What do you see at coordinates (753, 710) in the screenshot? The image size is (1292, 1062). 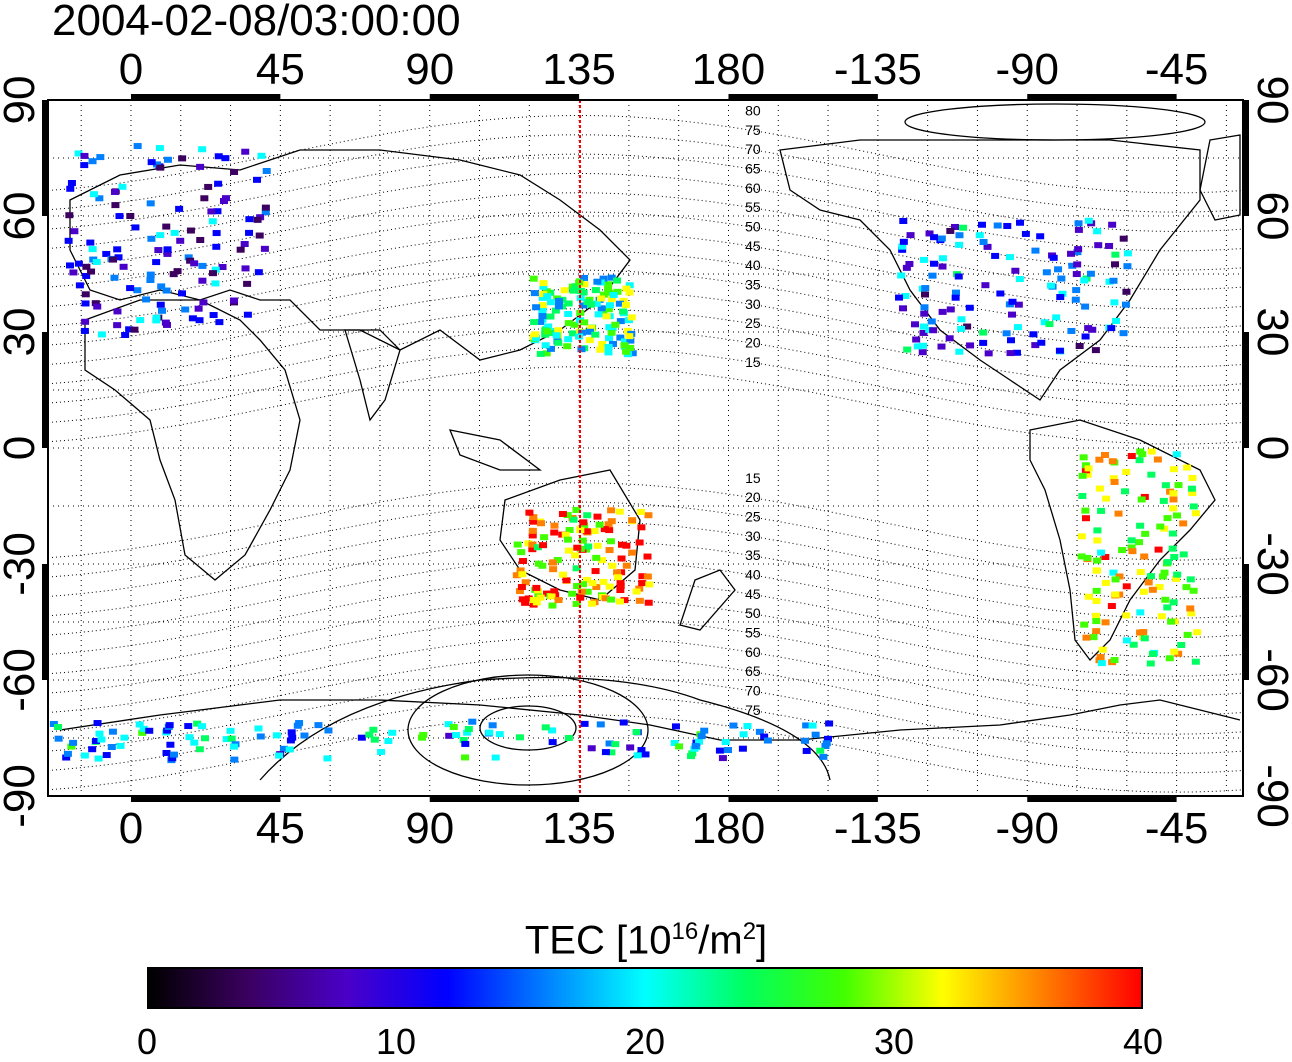 I see `mlat-label: 75` at bounding box center [753, 710].